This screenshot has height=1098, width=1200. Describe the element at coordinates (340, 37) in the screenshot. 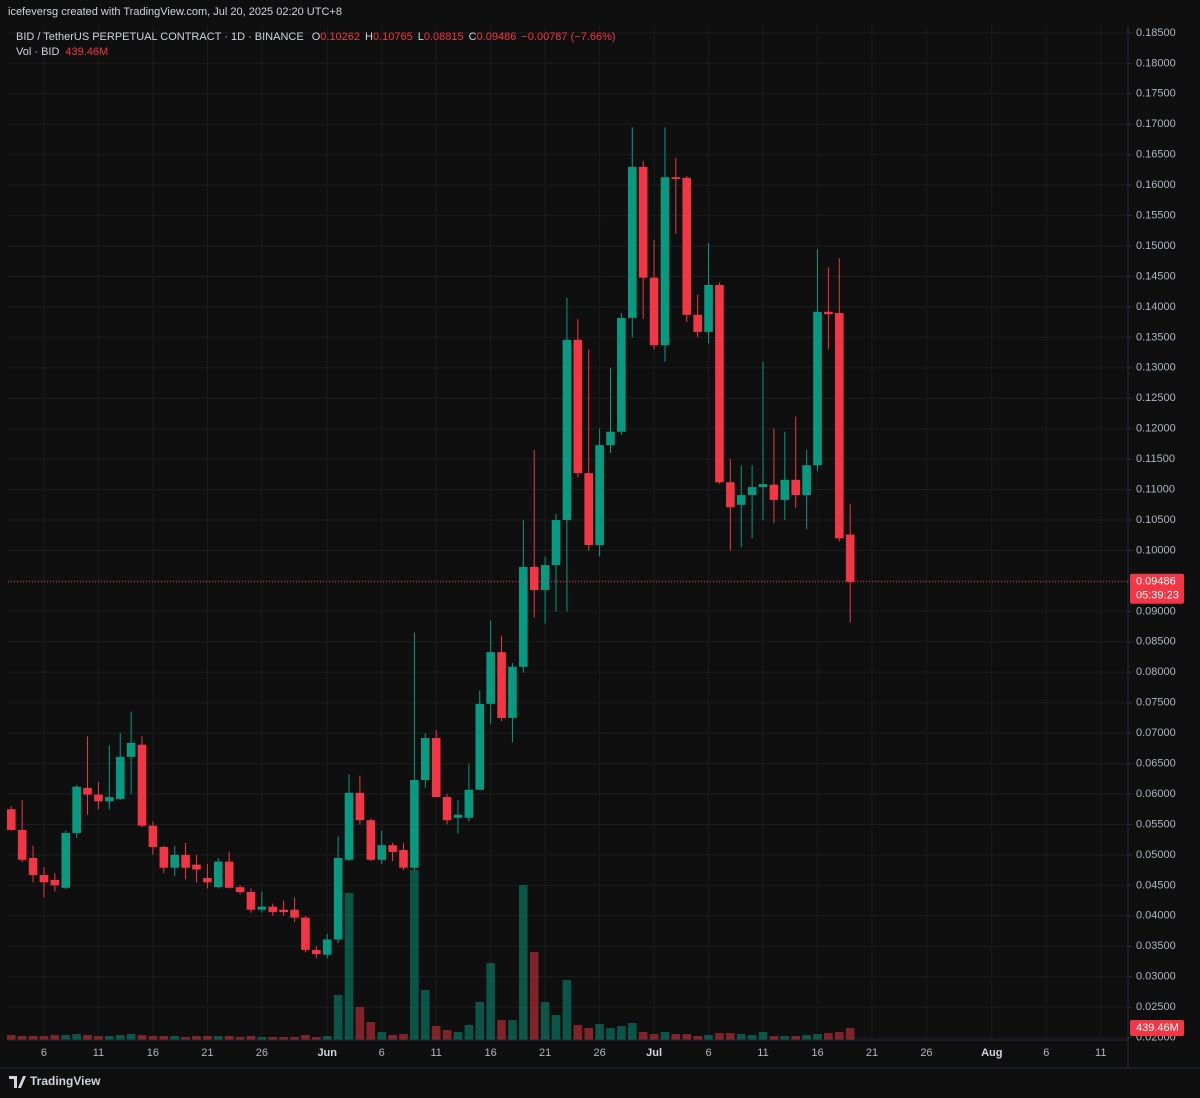

I see `ohlc-value: 0.10262` at that location.